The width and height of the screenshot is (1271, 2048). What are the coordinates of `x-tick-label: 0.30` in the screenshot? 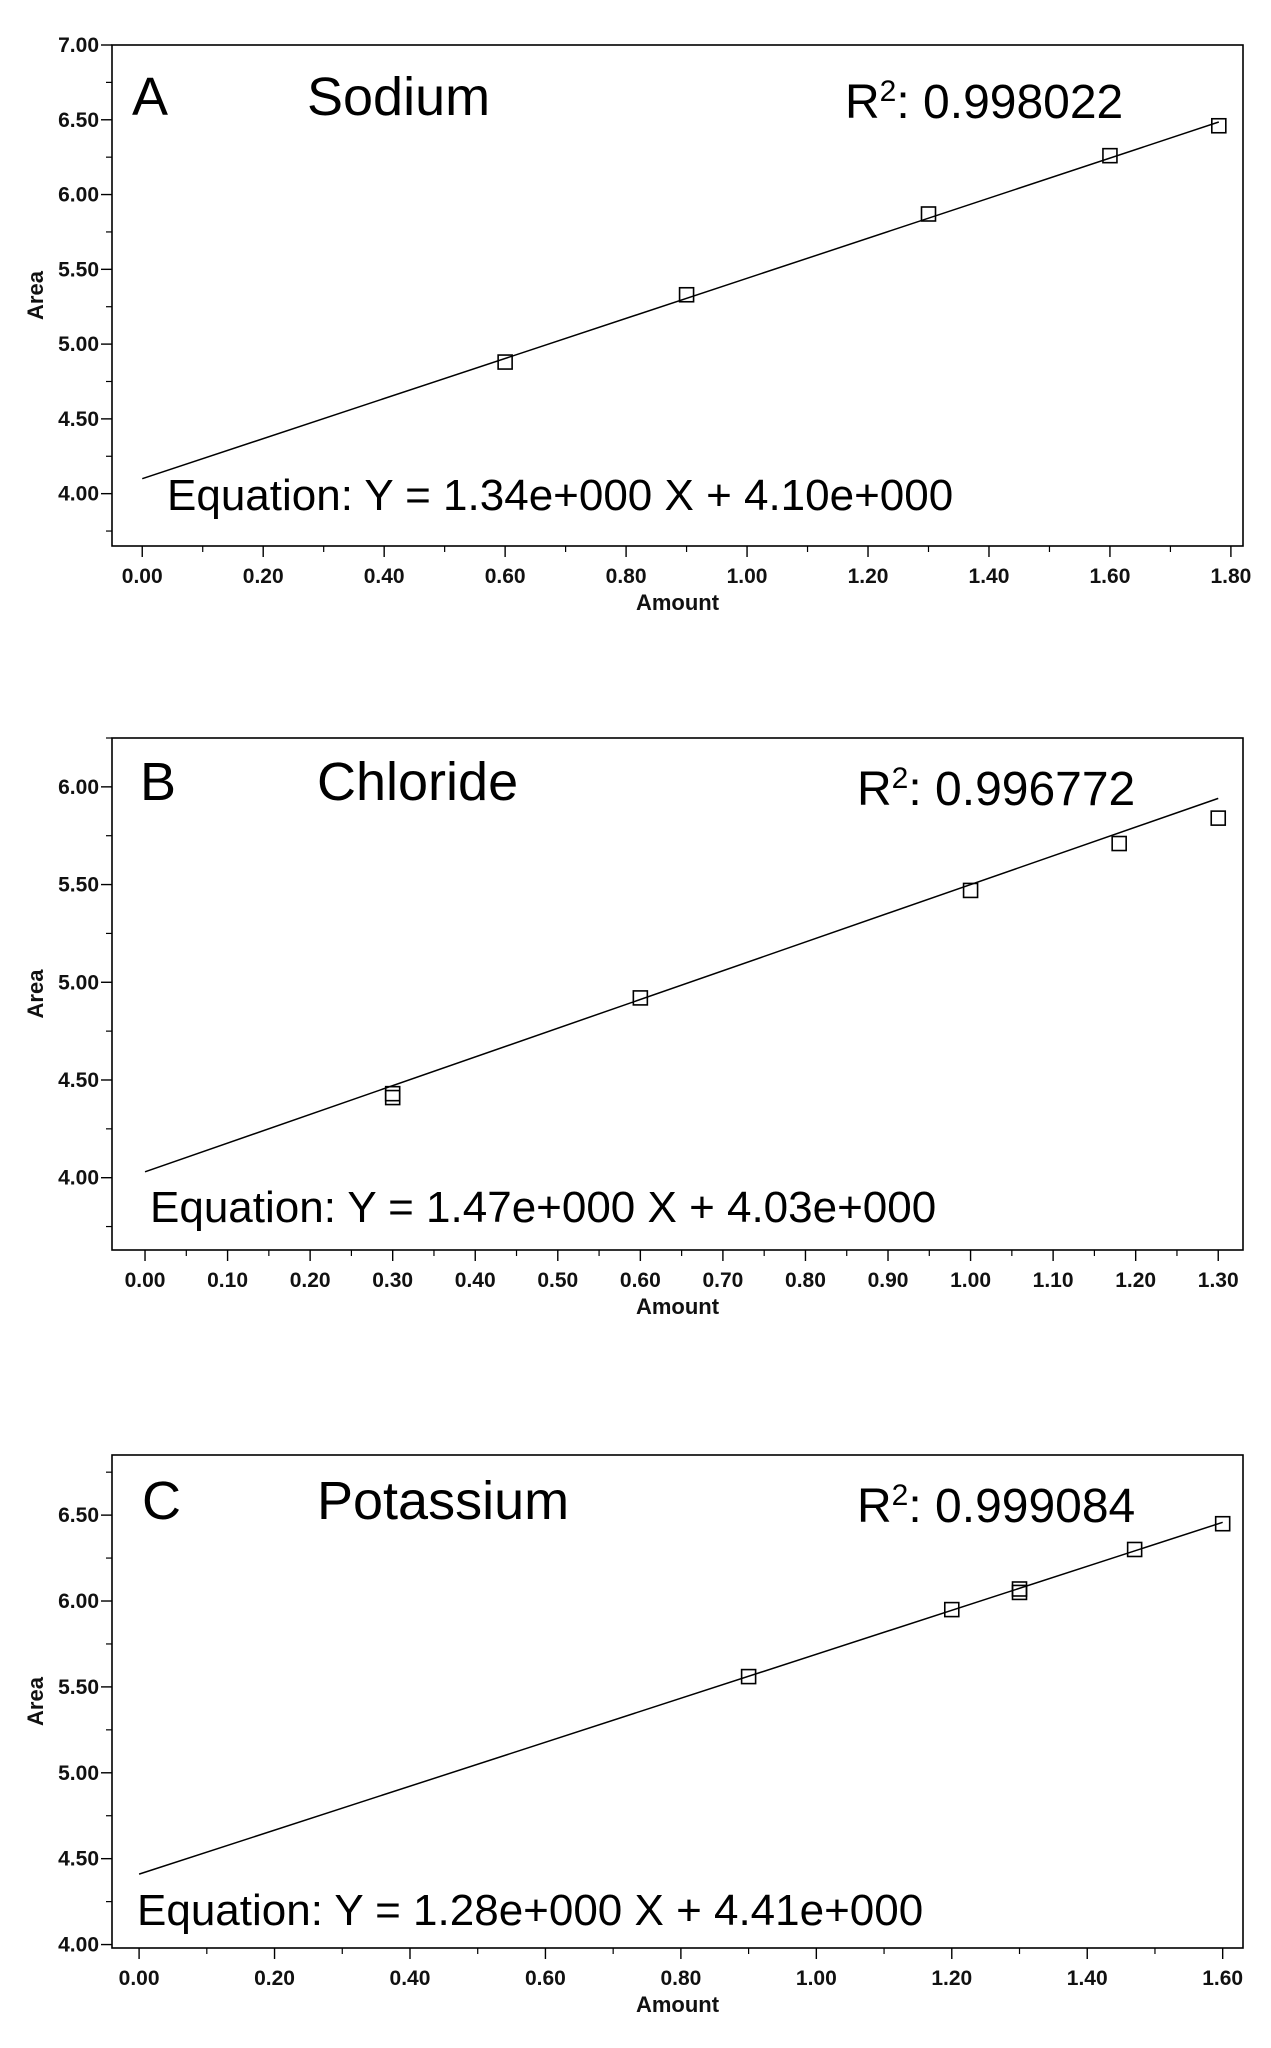 It's located at (392, 1280).